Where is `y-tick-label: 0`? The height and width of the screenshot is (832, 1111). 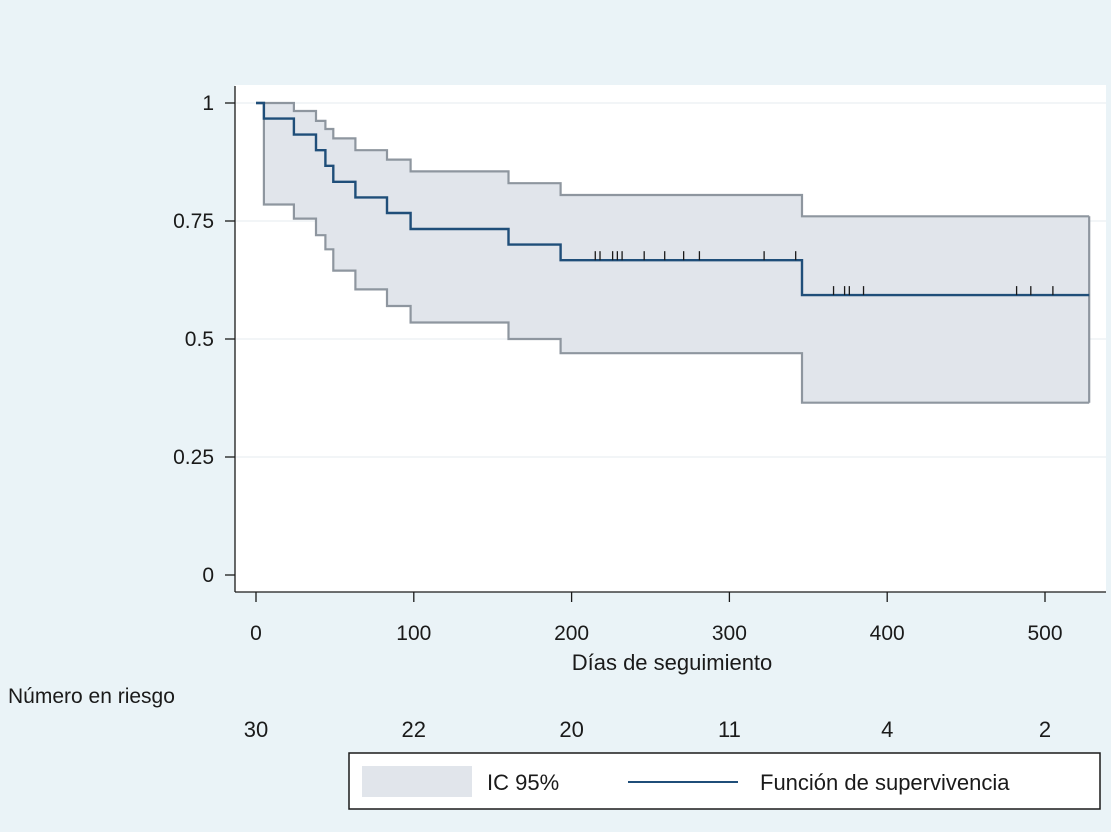
y-tick-label: 0 is located at coordinates (208, 575).